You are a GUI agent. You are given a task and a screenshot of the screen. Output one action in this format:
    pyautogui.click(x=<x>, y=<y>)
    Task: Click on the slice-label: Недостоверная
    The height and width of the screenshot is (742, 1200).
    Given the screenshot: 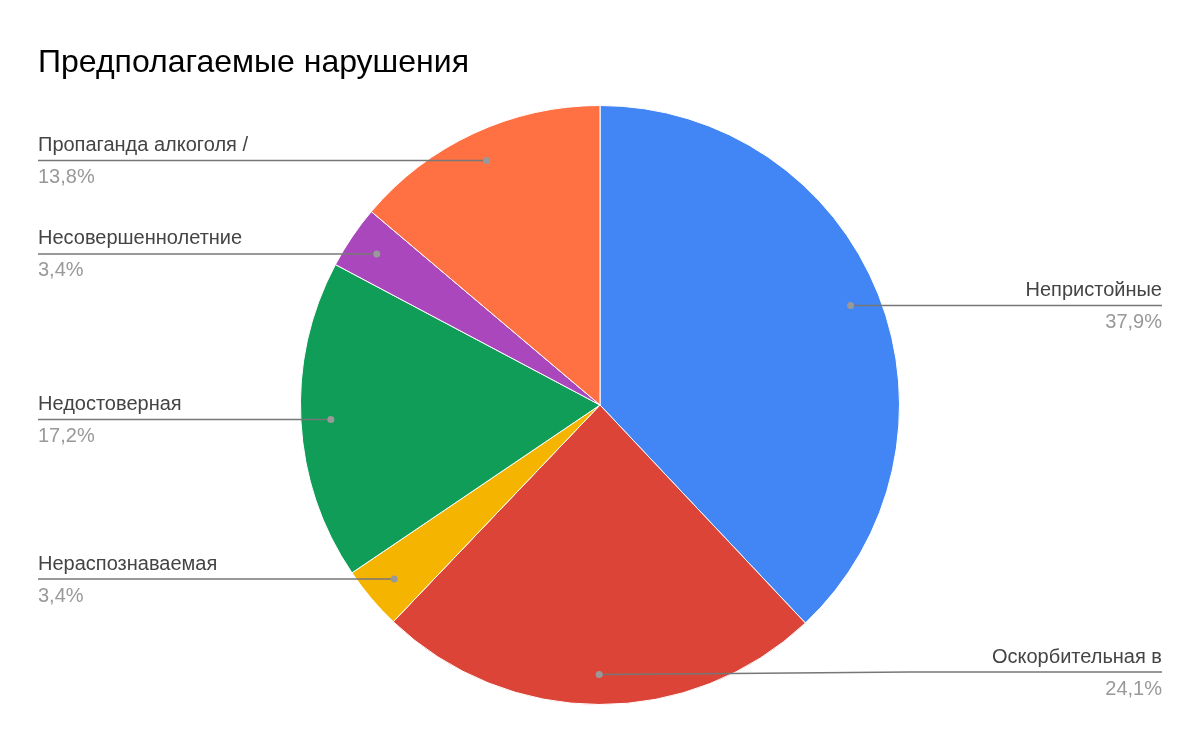 What is the action you would take?
    pyautogui.click(x=110, y=402)
    